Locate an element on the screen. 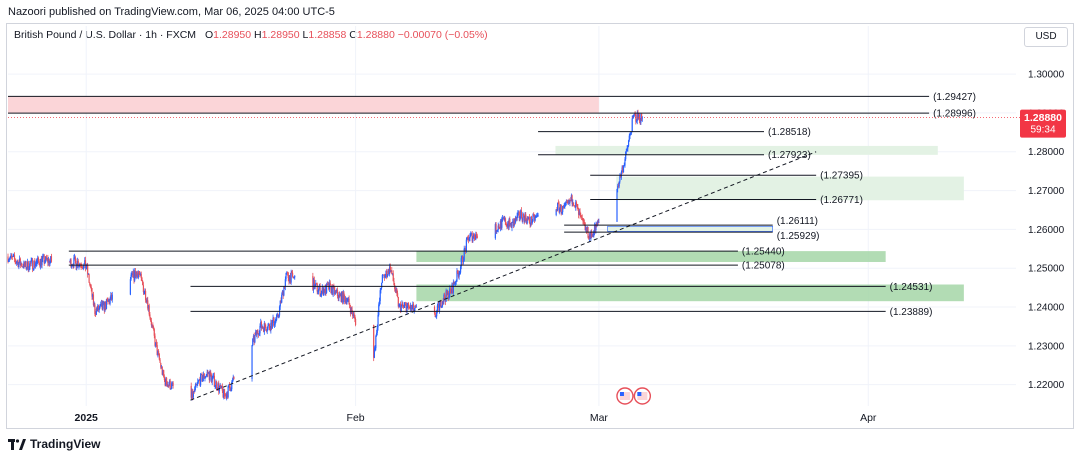  footer-brand: TradingView is located at coordinates (54, 444).